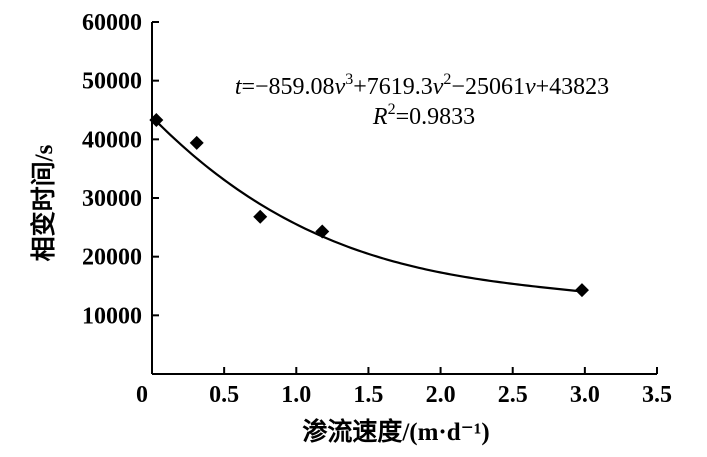 Image resolution: width=707 pixels, height=457 pixels. What do you see at coordinates (404, 387) in the screenshot?
I see `x-ticks: 0 0.5 1.0 1.5 2.0 2.5 3.0 3.5` at bounding box center [404, 387].